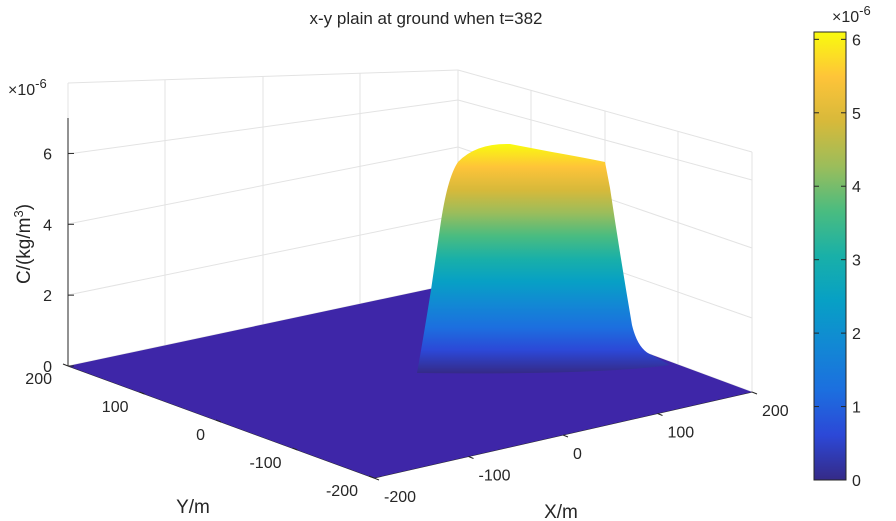  What do you see at coordinates (41, 83) in the screenshot?
I see `z-exponent-power: -6` at bounding box center [41, 83].